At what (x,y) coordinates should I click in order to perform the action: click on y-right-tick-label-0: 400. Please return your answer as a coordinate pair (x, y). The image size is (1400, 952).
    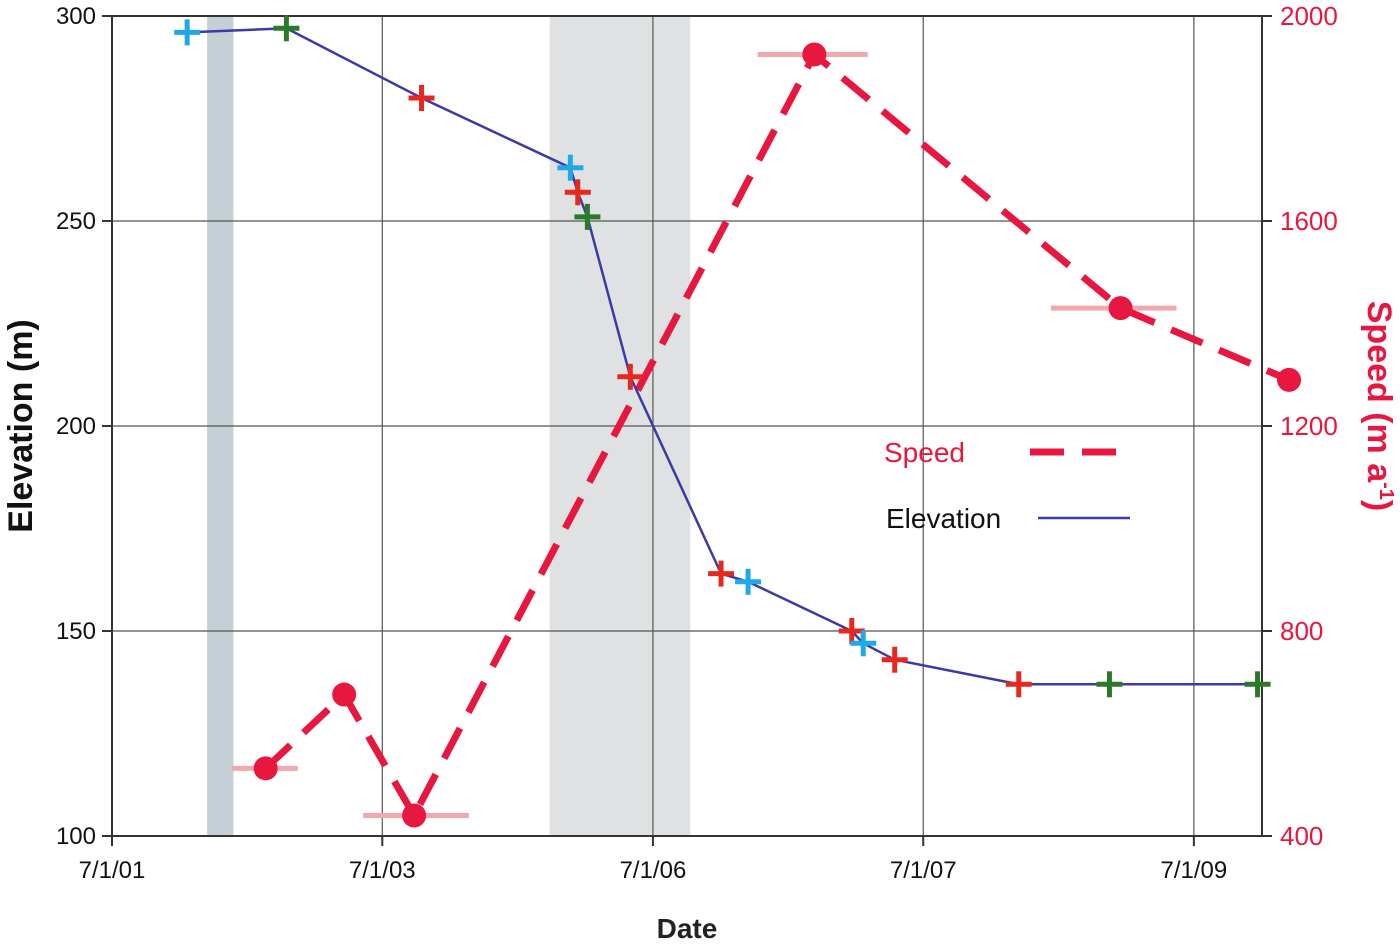
    Looking at the image, I should click on (1301, 836).